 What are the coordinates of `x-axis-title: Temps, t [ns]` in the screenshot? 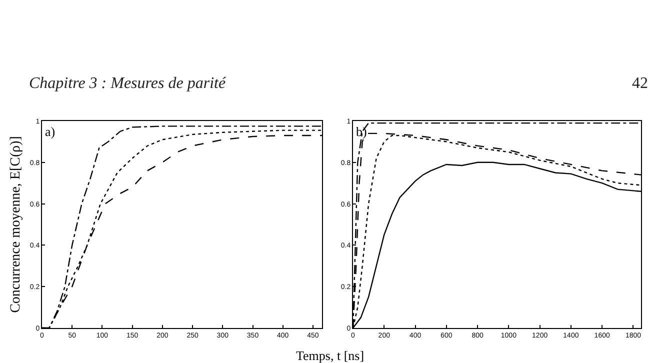 It's located at (330, 355).